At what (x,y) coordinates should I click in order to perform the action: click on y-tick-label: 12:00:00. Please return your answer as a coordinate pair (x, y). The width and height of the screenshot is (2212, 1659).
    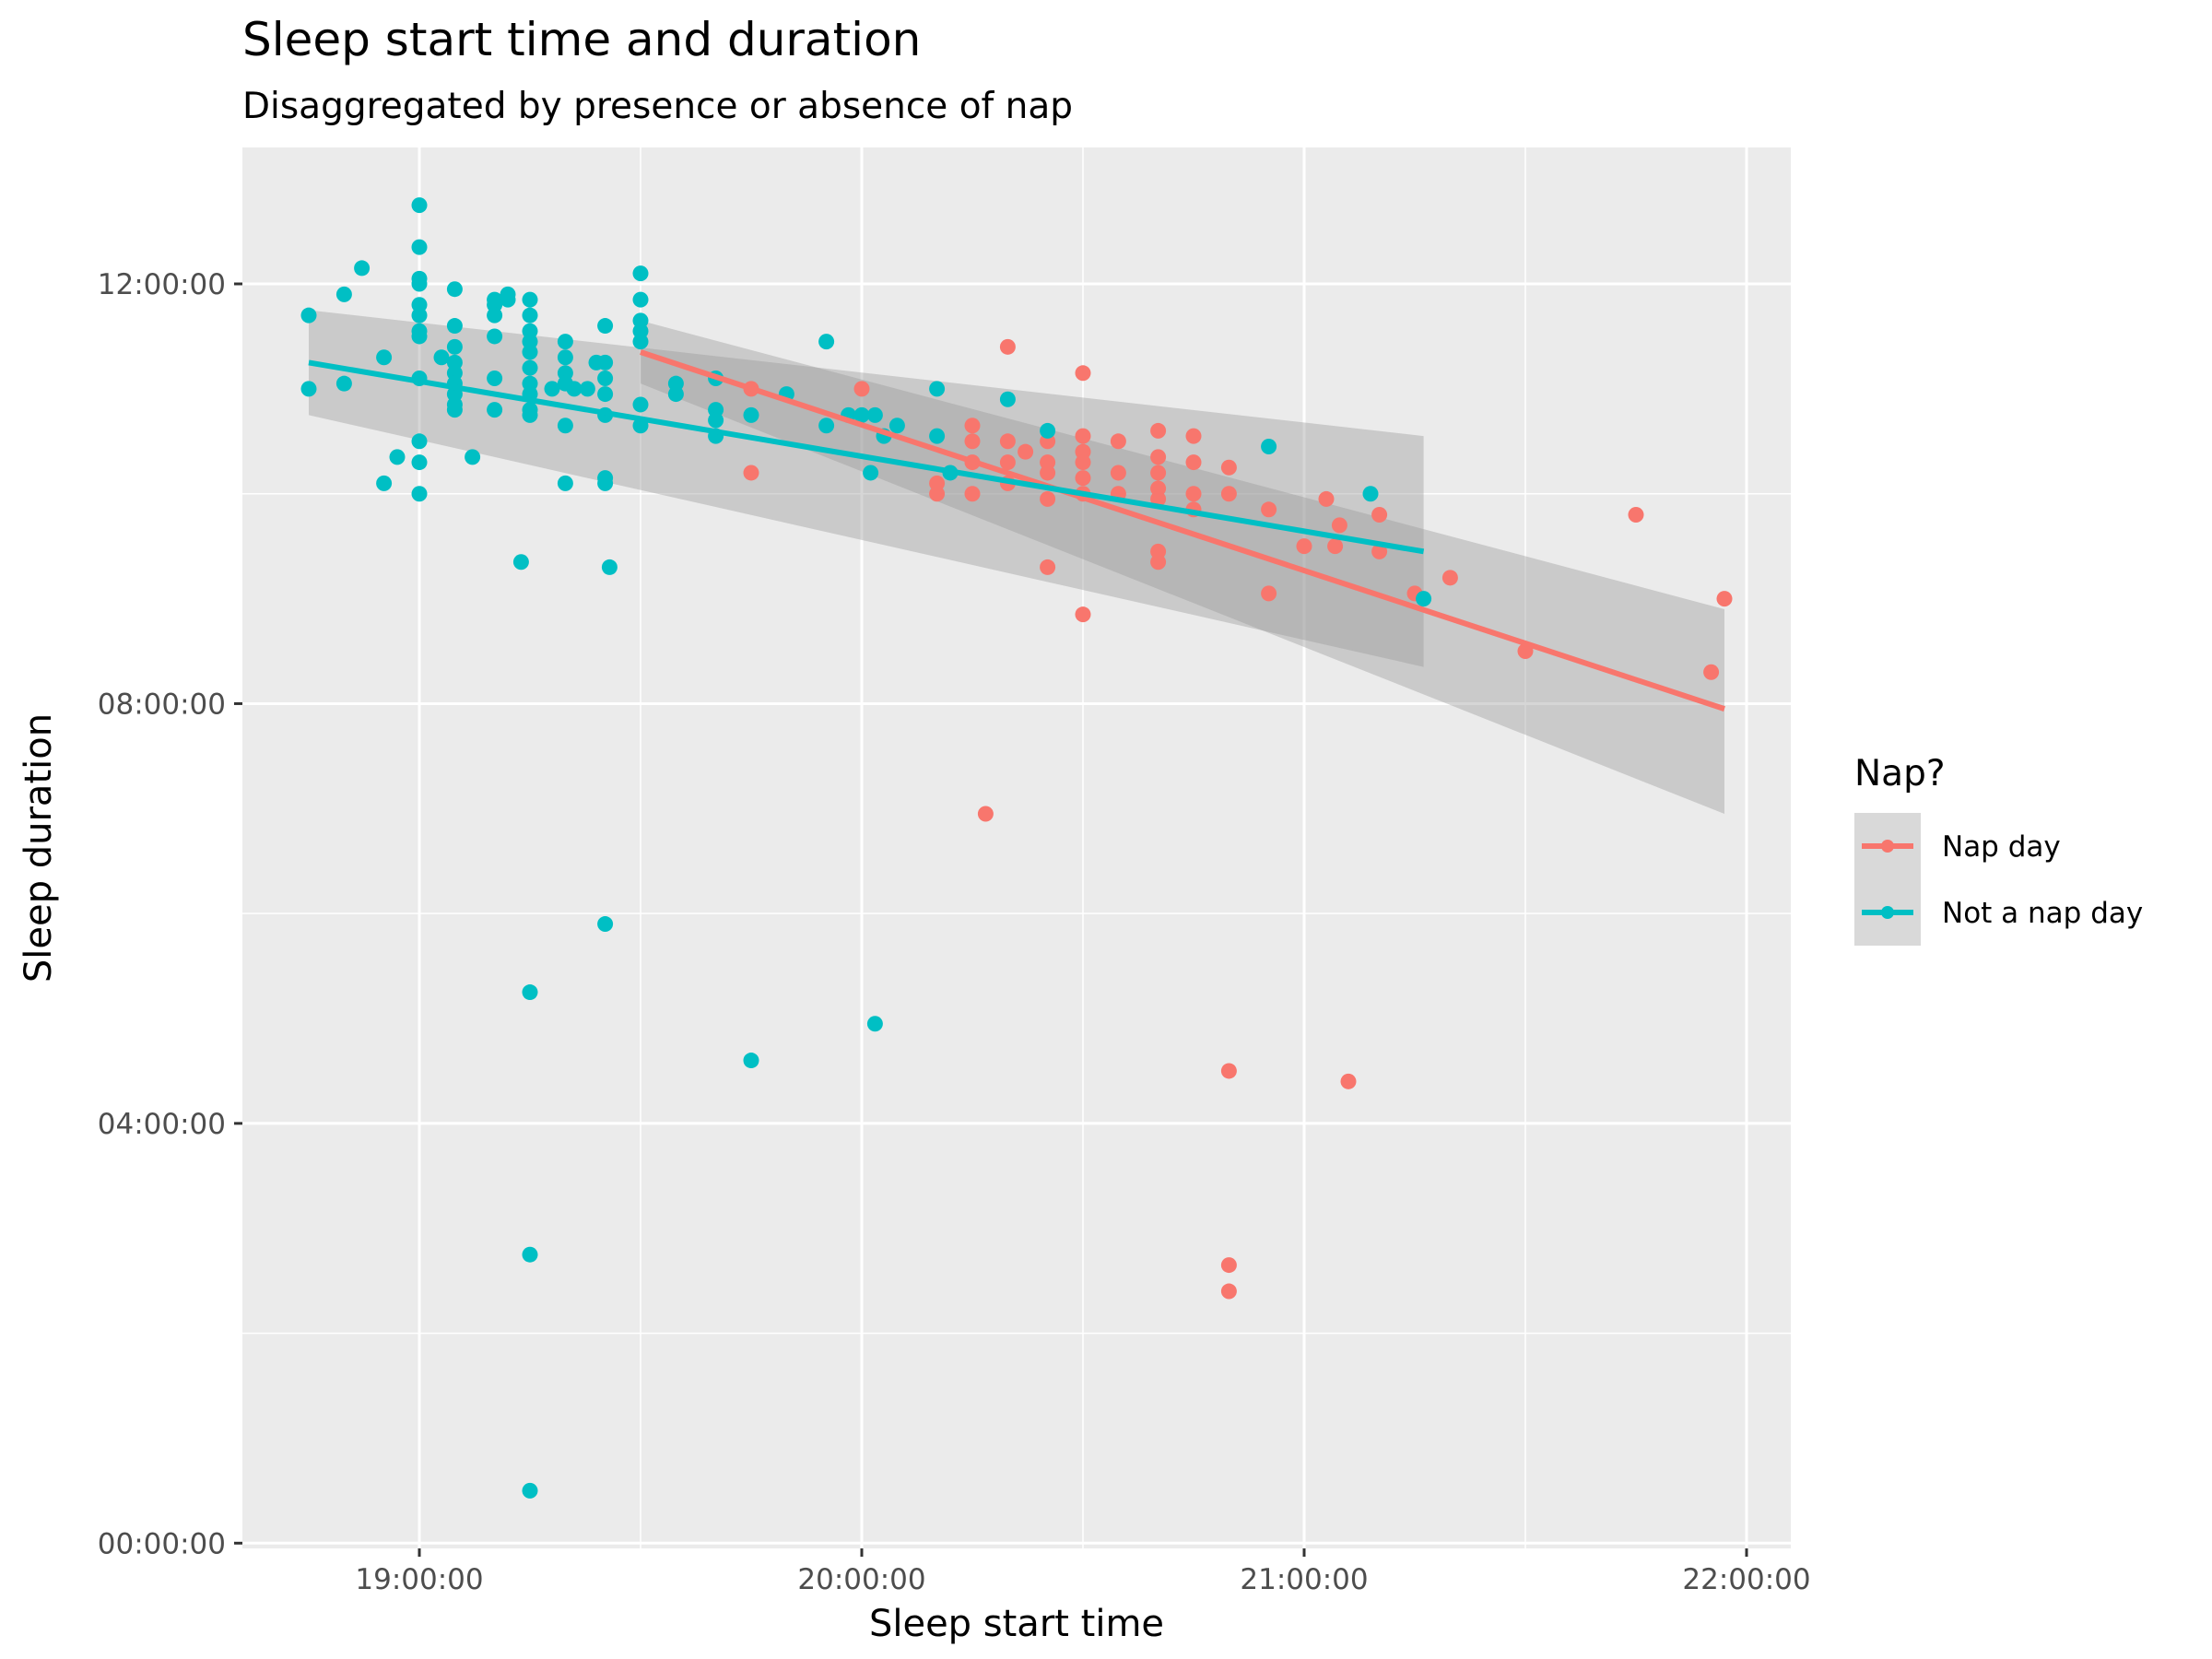
    Looking at the image, I should click on (162, 284).